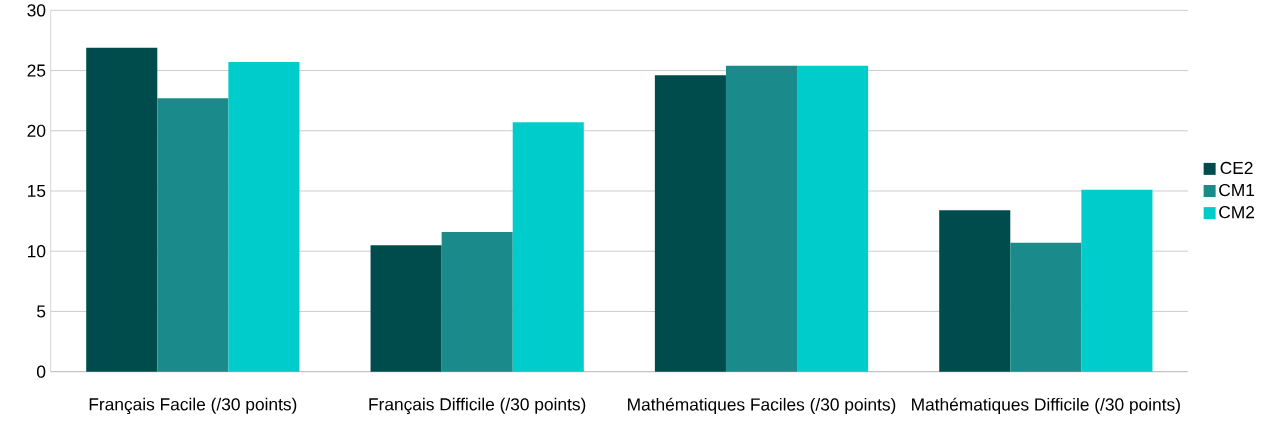  I want to click on legend-label: CE2, so click(1236, 168).